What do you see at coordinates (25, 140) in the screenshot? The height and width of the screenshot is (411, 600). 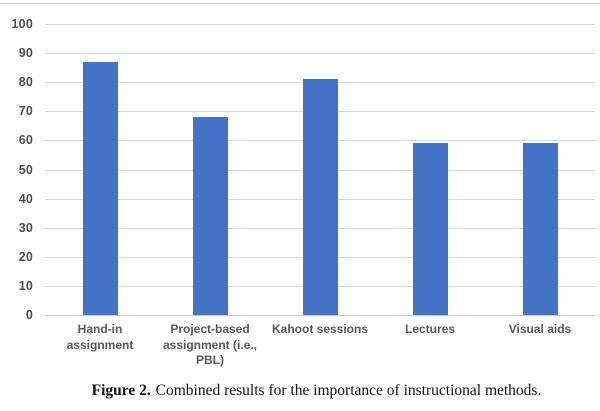 I see `y-axis-tick-label: 60` at bounding box center [25, 140].